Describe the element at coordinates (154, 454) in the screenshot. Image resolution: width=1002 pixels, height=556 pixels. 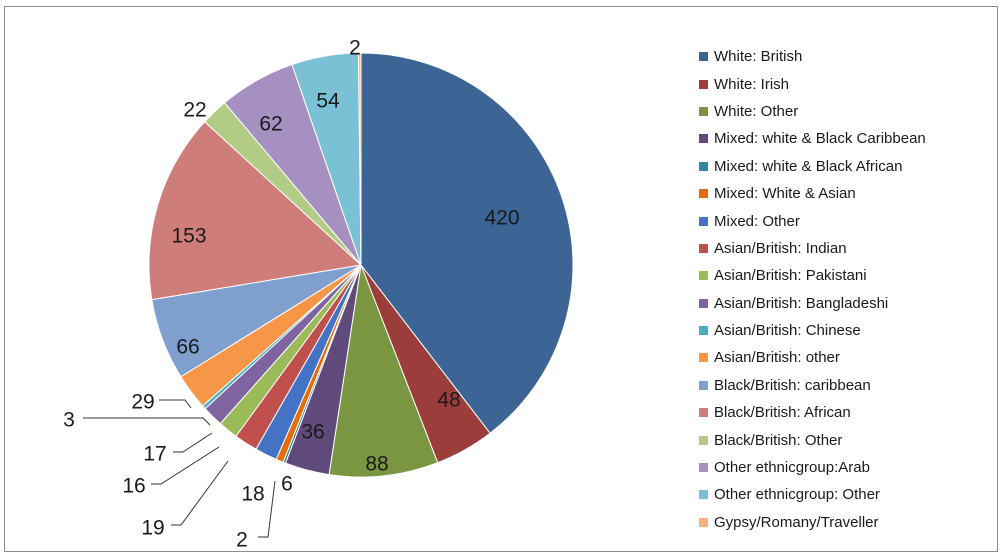
I see `data-label-asian-british-bangladeshi: 17` at that location.